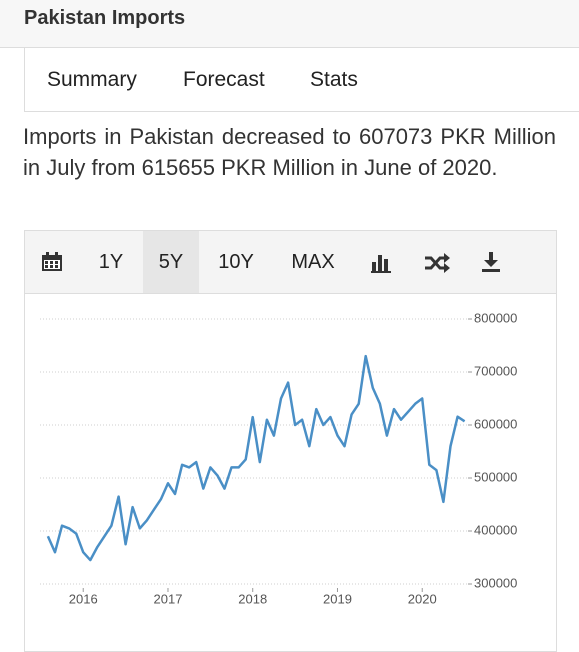 The height and width of the screenshot is (652, 579). Describe the element at coordinates (290, 262) in the screenshot. I see `toolbar: 1Y 5Y 10Y MAX` at that location.